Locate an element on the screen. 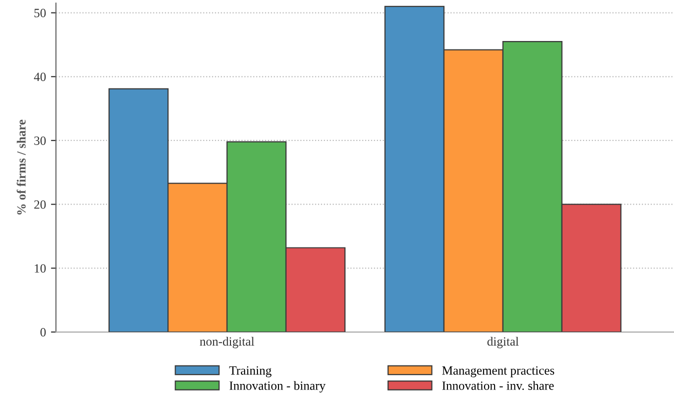  legend-label: Management practices is located at coordinates (498, 372).